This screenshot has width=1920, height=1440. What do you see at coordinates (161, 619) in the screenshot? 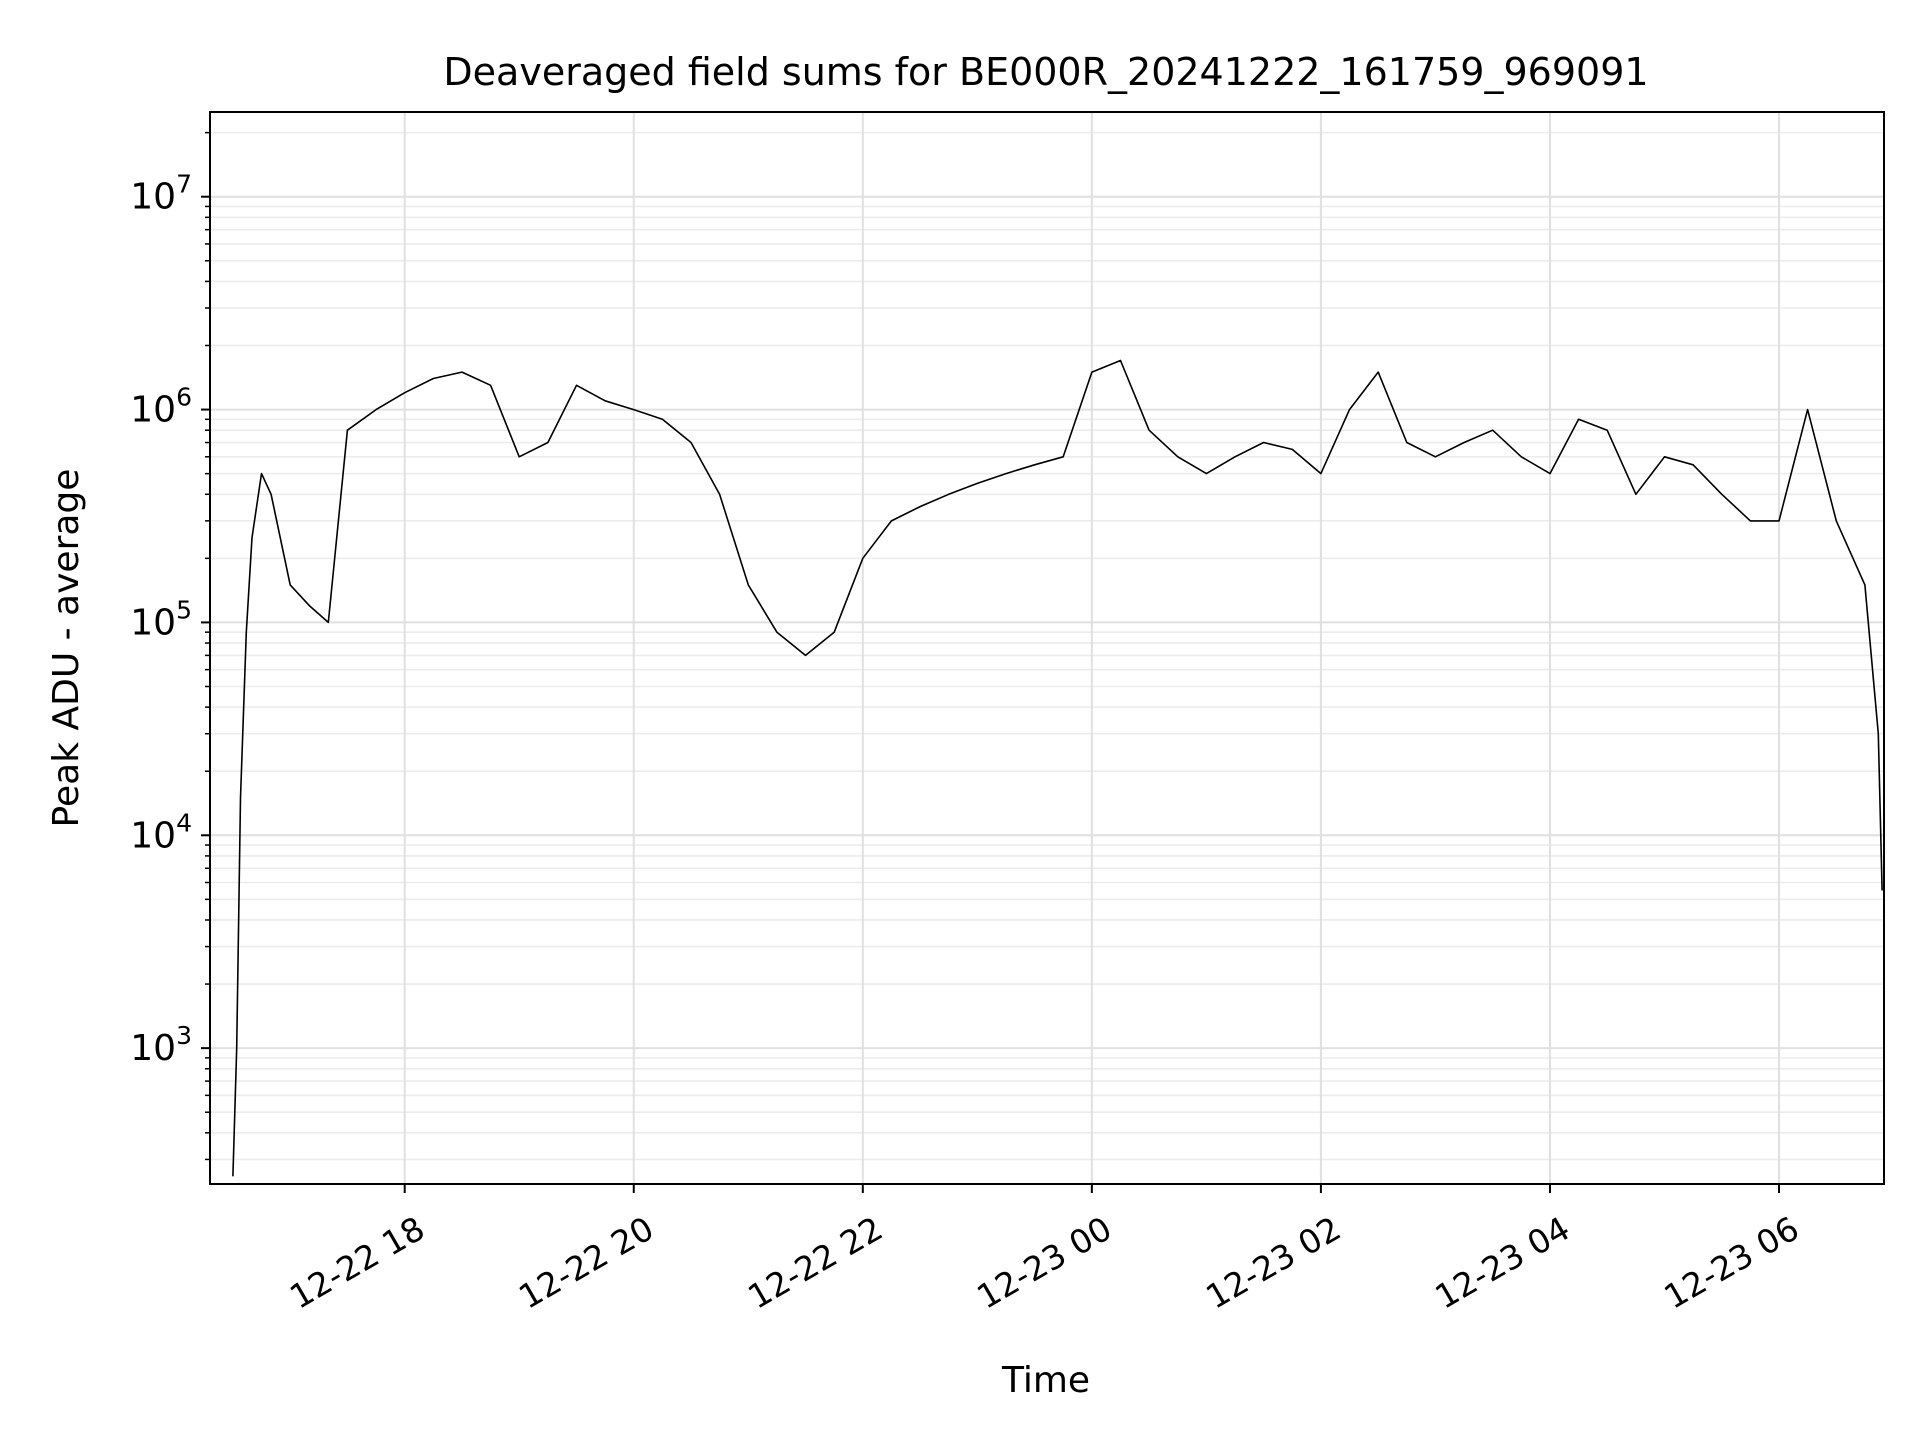
I see `y-tick-label: 10⁵` at bounding box center [161, 619].